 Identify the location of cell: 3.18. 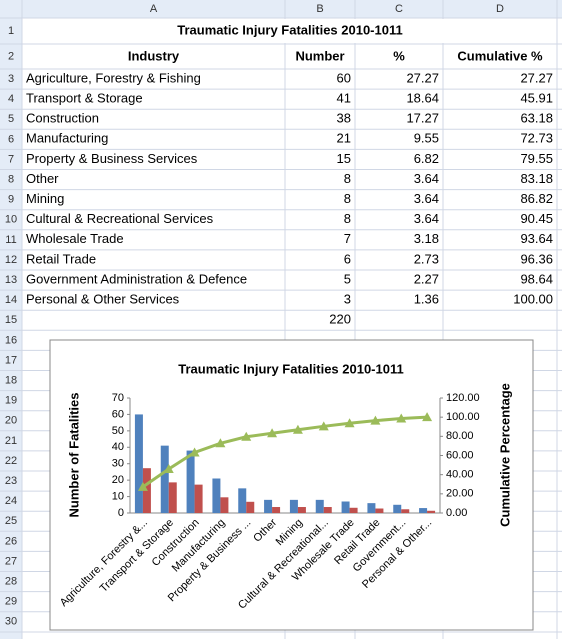
(426, 238).